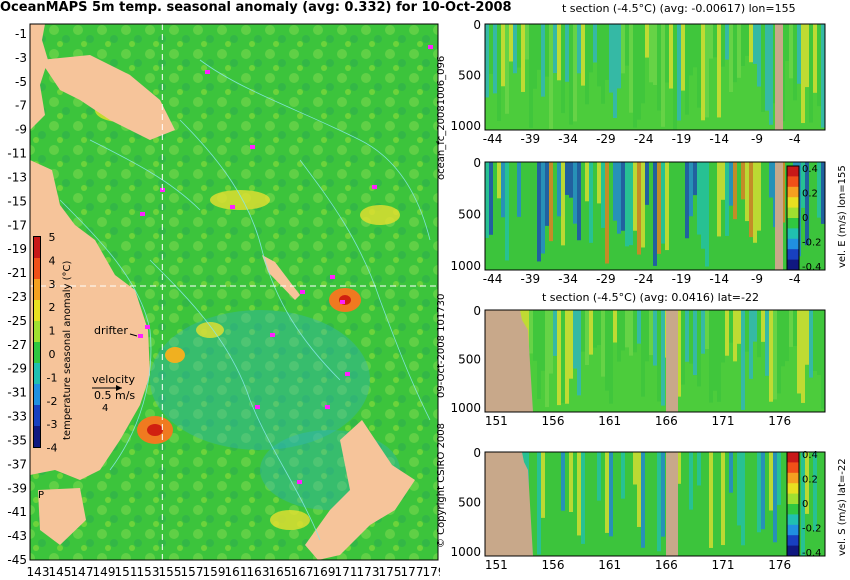 This screenshot has height=580, width=850. I want to click on map-y-tick: -23, so click(17, 297).